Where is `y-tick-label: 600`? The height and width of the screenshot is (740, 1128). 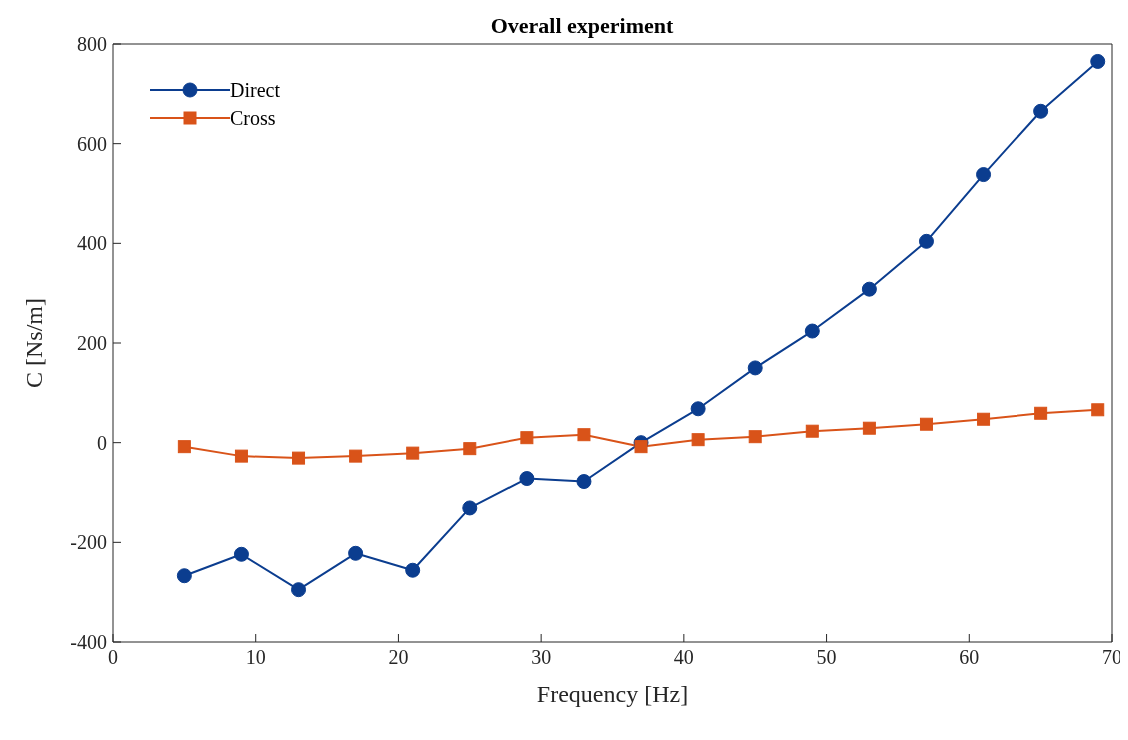 y-tick-label: 600 is located at coordinates (92, 143).